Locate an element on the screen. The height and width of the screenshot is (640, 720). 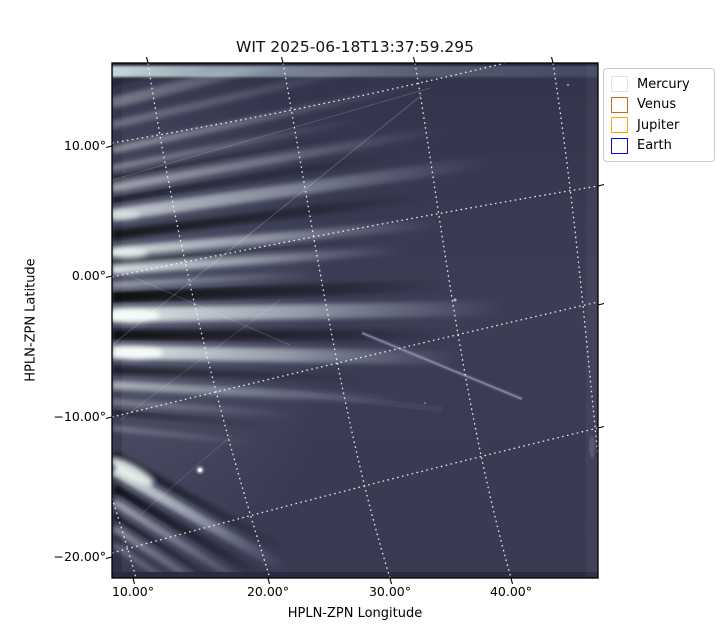
mercury-marker-icon is located at coordinates (619, 84).